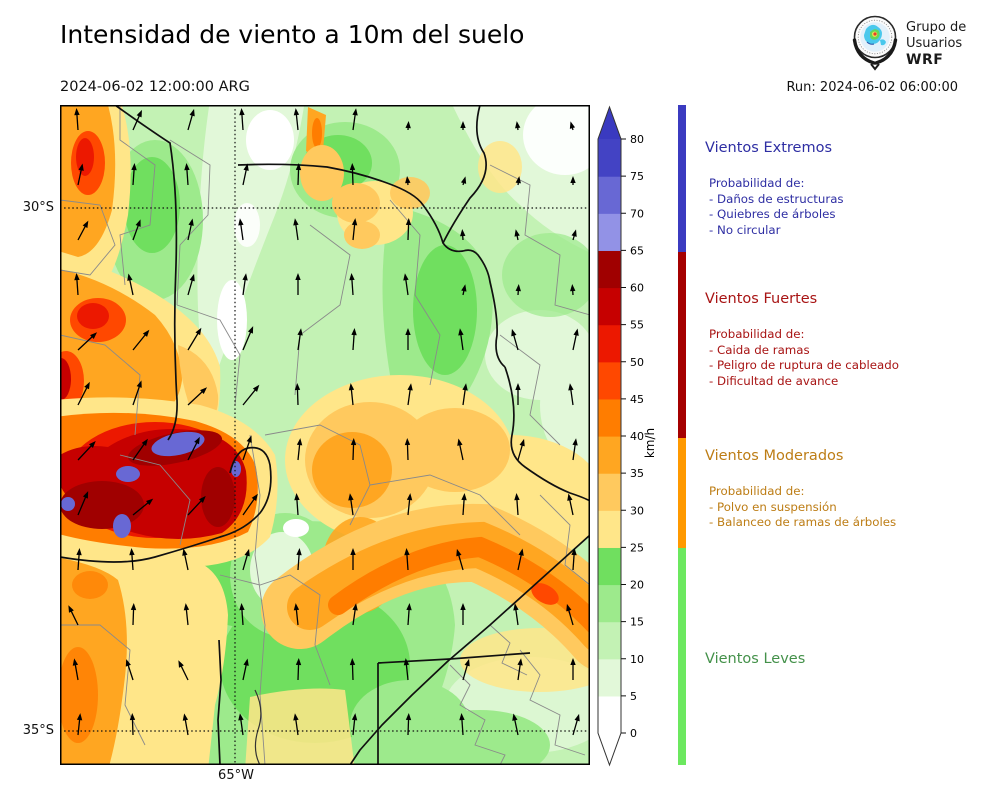 The height and width of the screenshot is (800, 1000). I want to click on logo-line1: Grupo de, so click(936, 27).